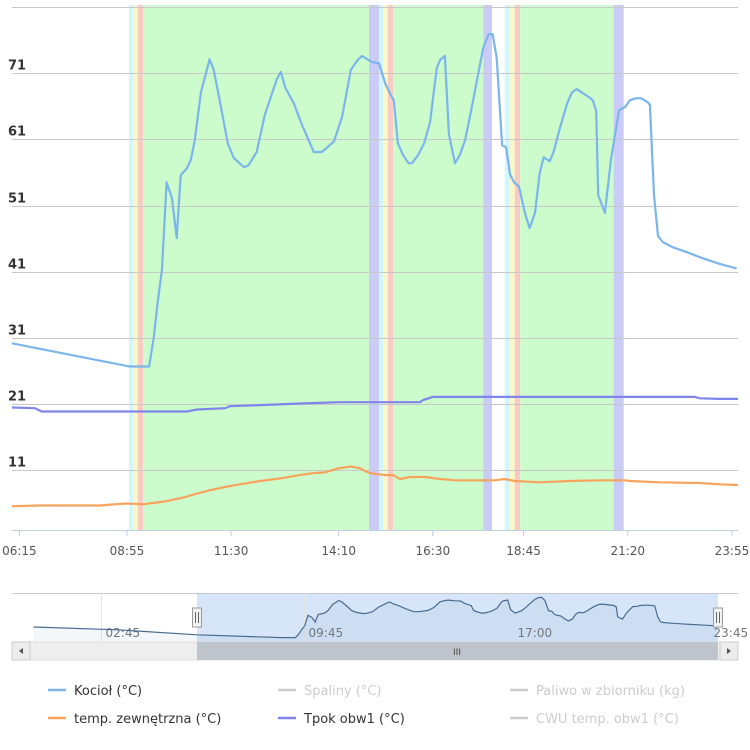  Describe the element at coordinates (19, 551) in the screenshot. I see `x-tick-label: 06:15` at that location.